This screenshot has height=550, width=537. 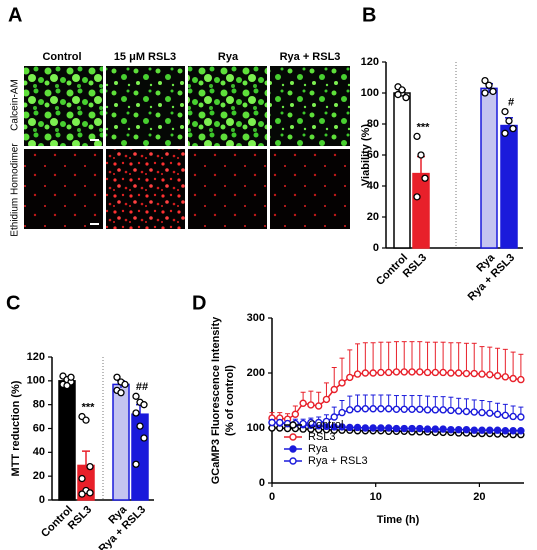 What do you see at coordinates (256, 373) in the screenshot?
I see `y-tick-label: 200` at bounding box center [256, 373].